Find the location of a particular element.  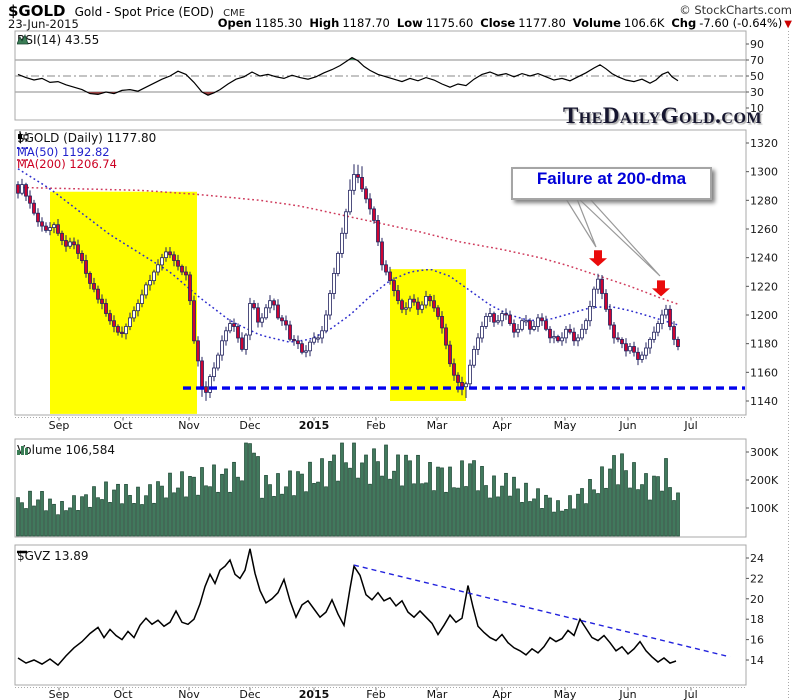

y-tick-label: 1140 is located at coordinates (764, 401).